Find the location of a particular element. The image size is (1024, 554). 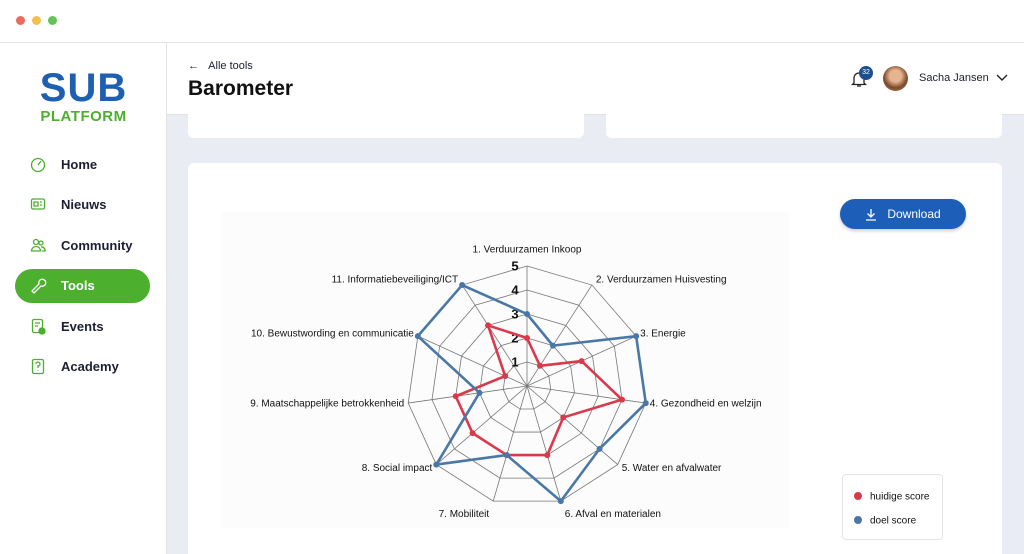

r-tick-label: 2 is located at coordinates (514, 337).